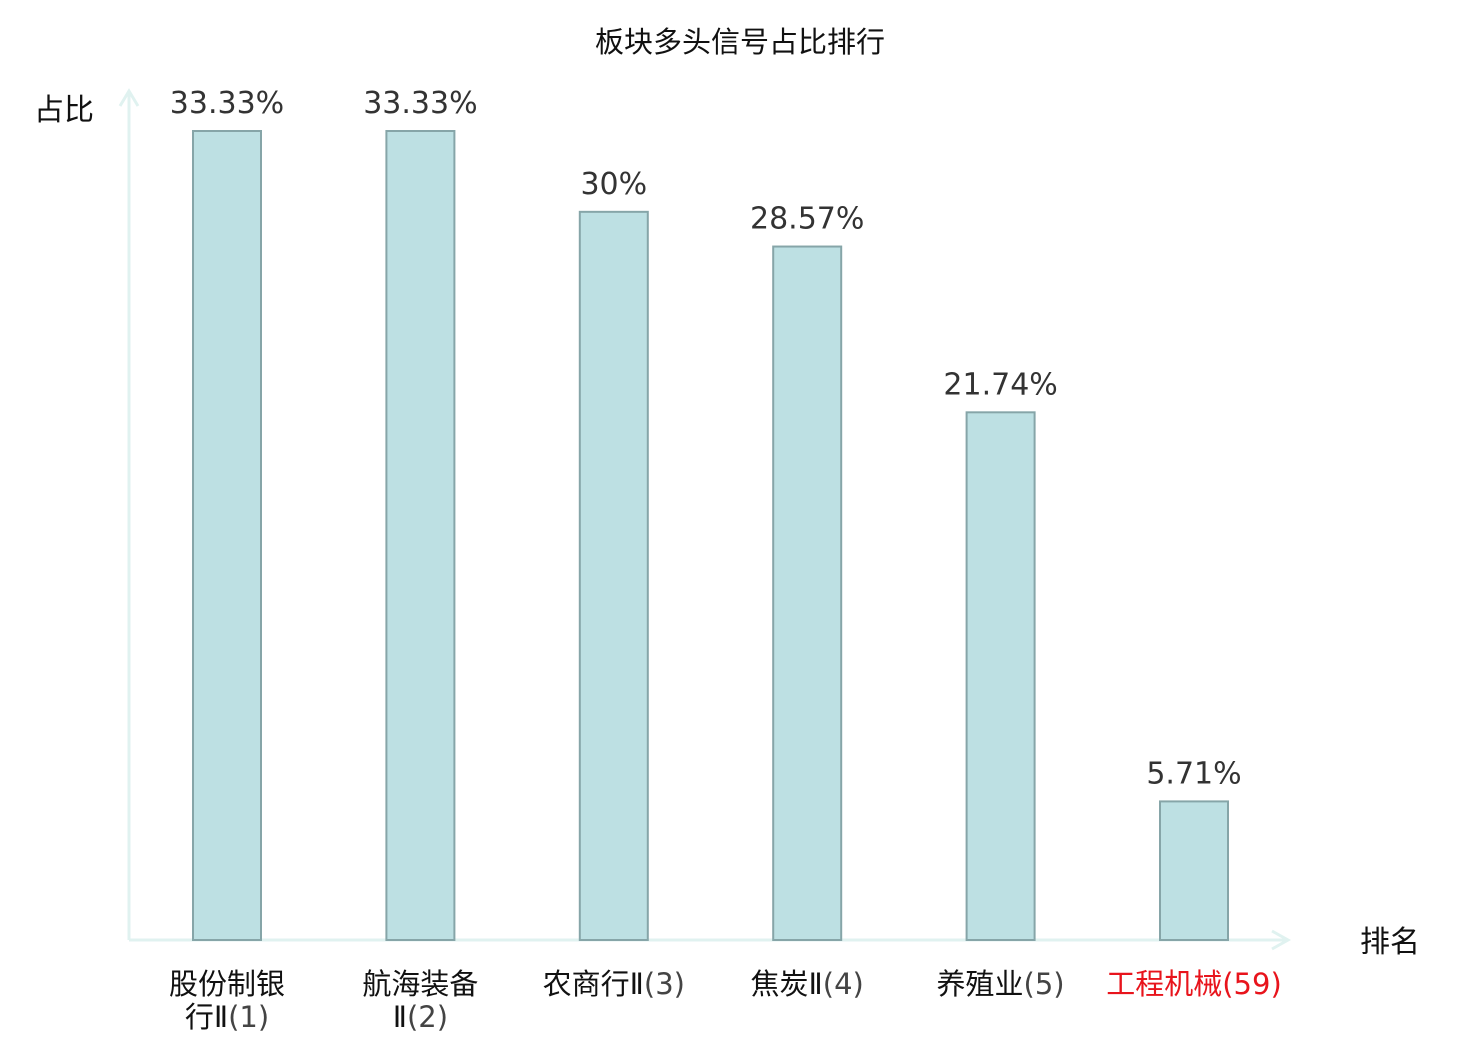 This screenshot has width=1480, height=1040. Describe the element at coordinates (1044, 984) in the screenshot. I see `category-rank: (5)` at that location.